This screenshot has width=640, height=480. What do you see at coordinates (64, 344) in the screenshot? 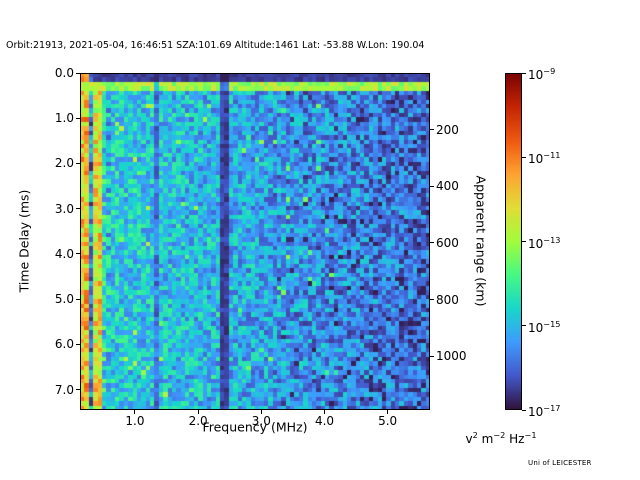
I see `y-tick-label: 6.0` at bounding box center [64, 344].